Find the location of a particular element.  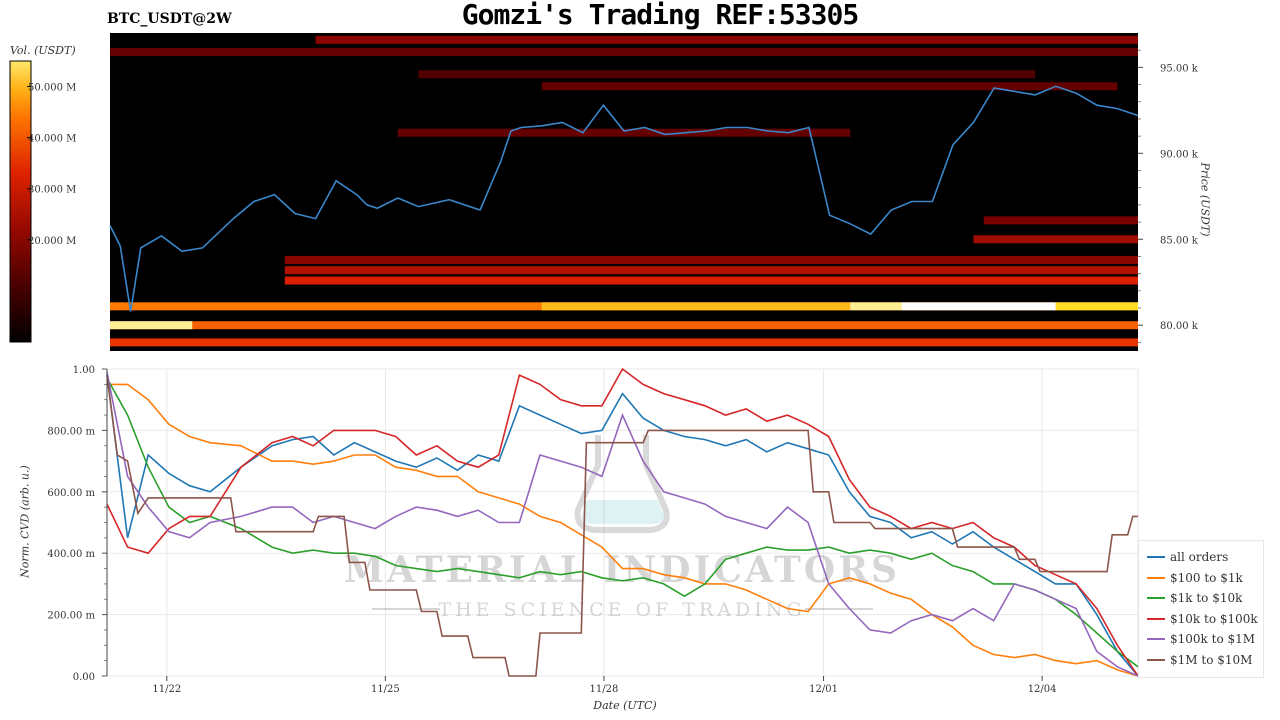

legend-item: $1M to $10M is located at coordinates (1199, 660).